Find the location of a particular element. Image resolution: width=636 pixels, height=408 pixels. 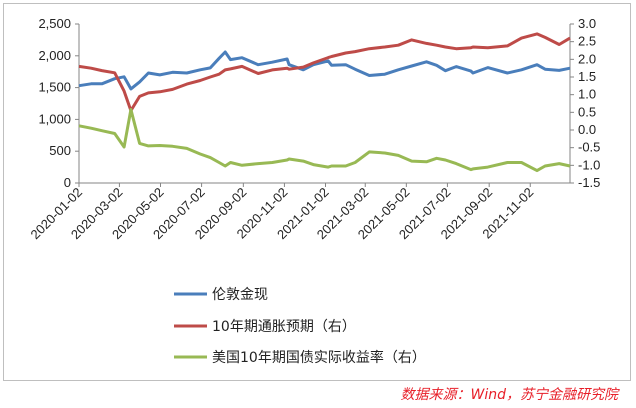

legend-label-1: 伦敦金现 is located at coordinates (240, 295).